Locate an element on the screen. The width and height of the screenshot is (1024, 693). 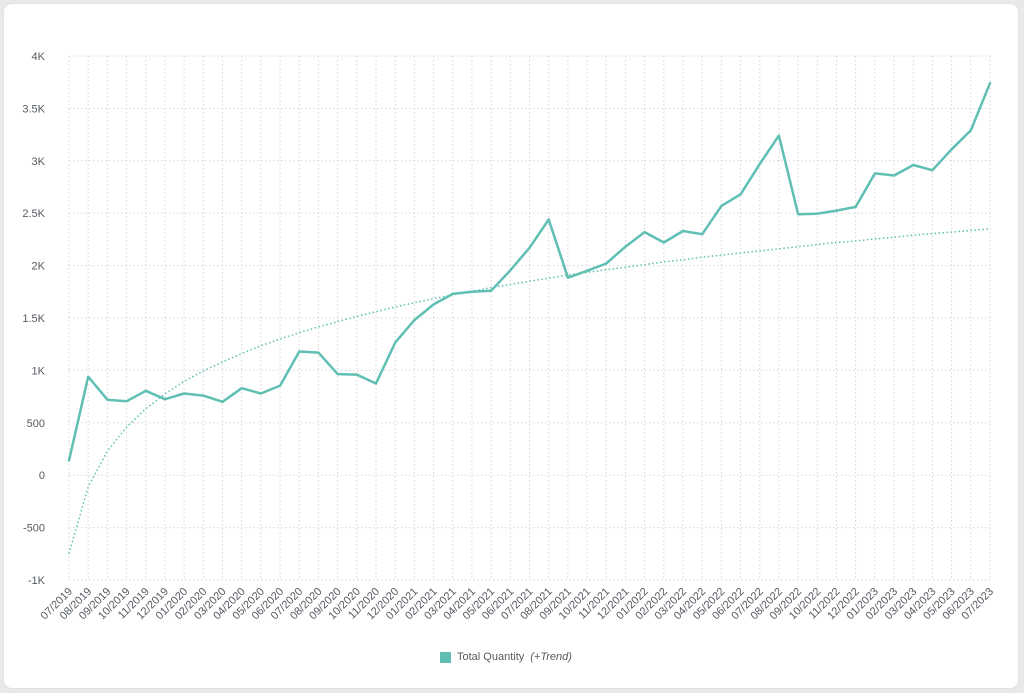
y-axis-ticks: -1K -500 0 500 1K 1.5K 2K 2.5K 3K 3.5K 4K is located at coordinates (33, 319).